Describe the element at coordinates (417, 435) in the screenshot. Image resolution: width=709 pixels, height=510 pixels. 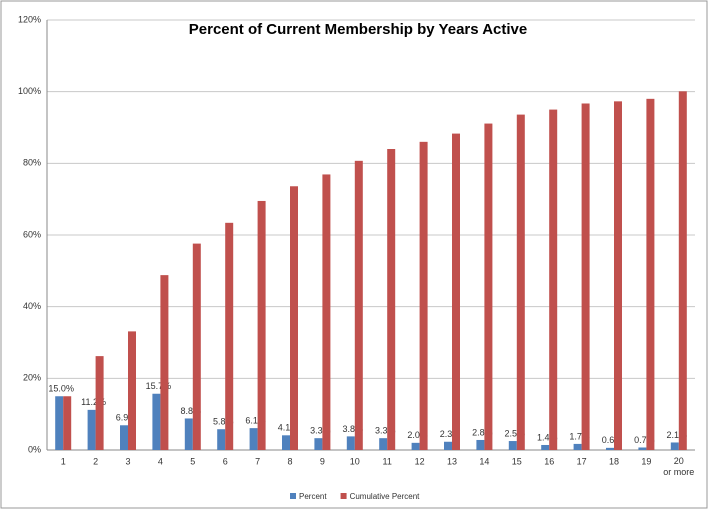
I see `data-label: 2.0%` at that location.